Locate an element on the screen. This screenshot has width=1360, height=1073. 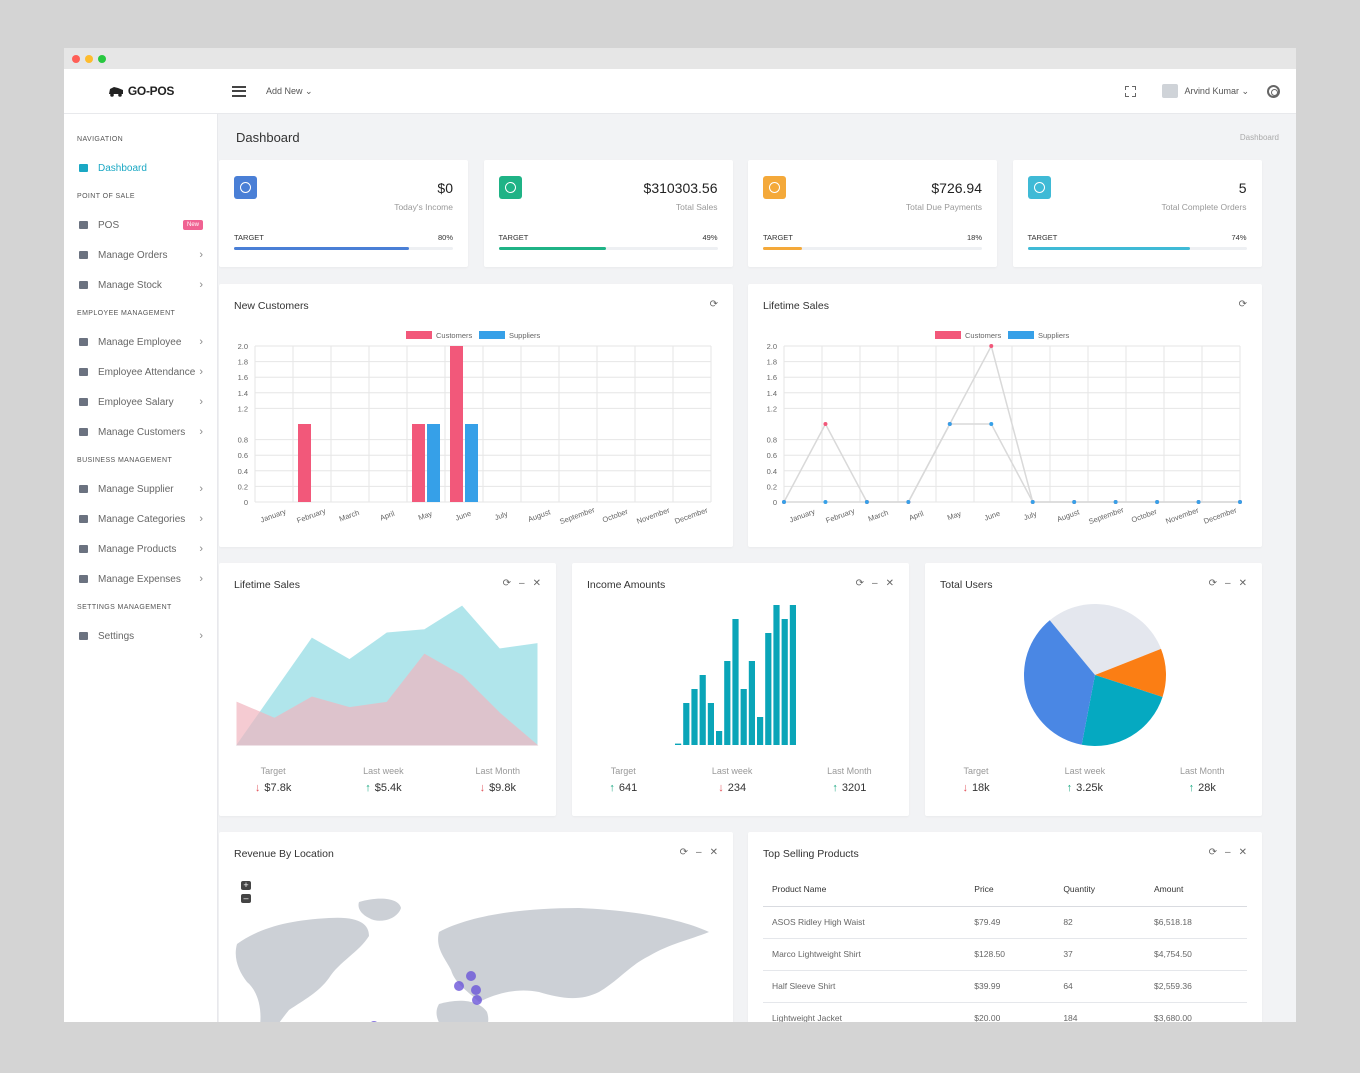
sidebar-item-pos: POS New is located at coordinates (140, 225).